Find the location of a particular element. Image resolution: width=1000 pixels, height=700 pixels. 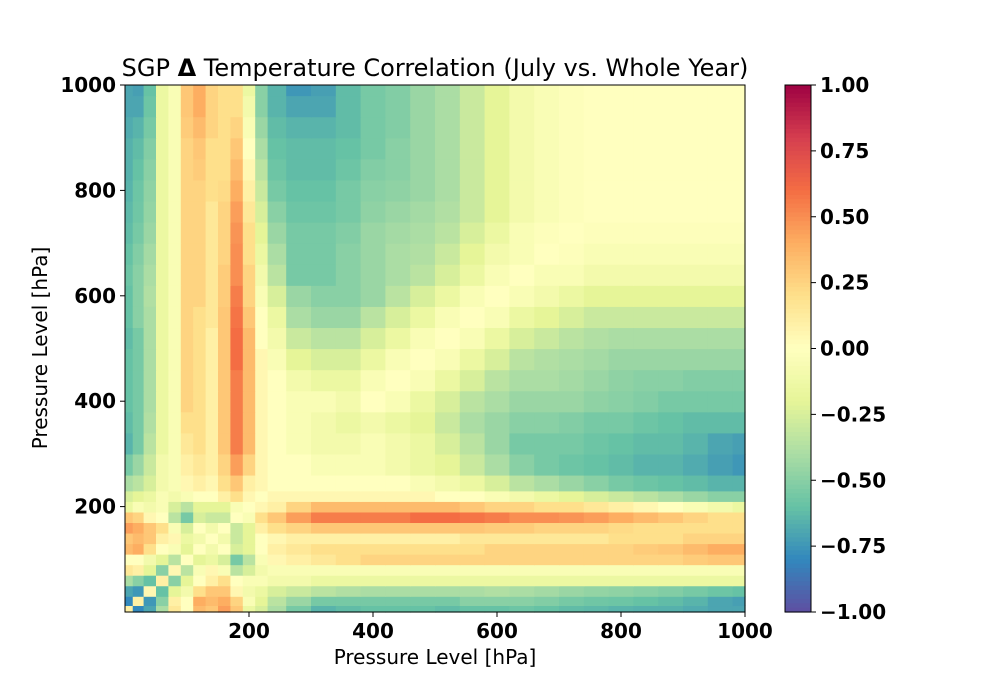

y-tick-label: 800 is located at coordinates (95, 190).